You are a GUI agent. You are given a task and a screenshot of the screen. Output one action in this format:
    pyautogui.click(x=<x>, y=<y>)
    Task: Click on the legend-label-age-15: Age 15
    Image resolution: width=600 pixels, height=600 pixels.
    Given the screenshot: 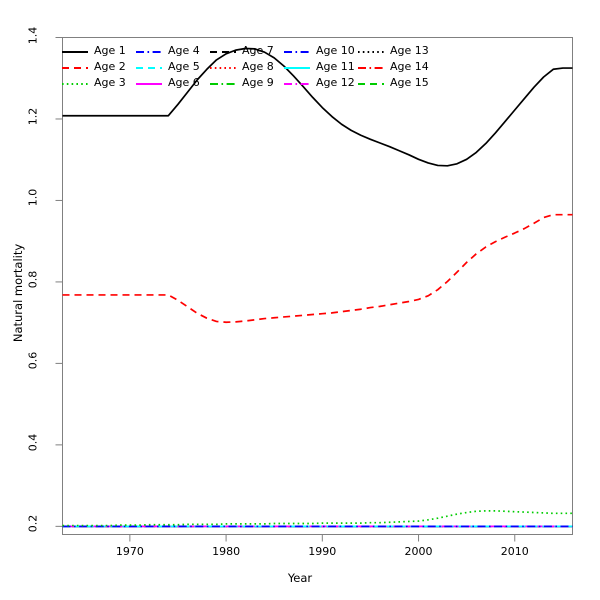 What is the action you would take?
    pyautogui.click(x=409, y=82)
    